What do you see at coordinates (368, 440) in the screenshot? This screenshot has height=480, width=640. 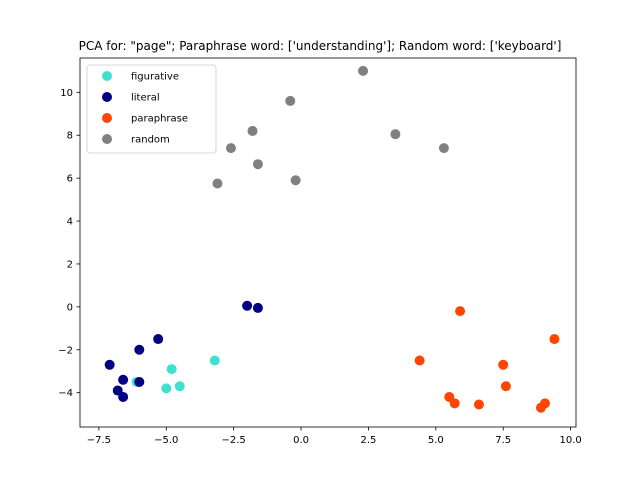 I see `x-tick-label: 2.5` at bounding box center [368, 440].